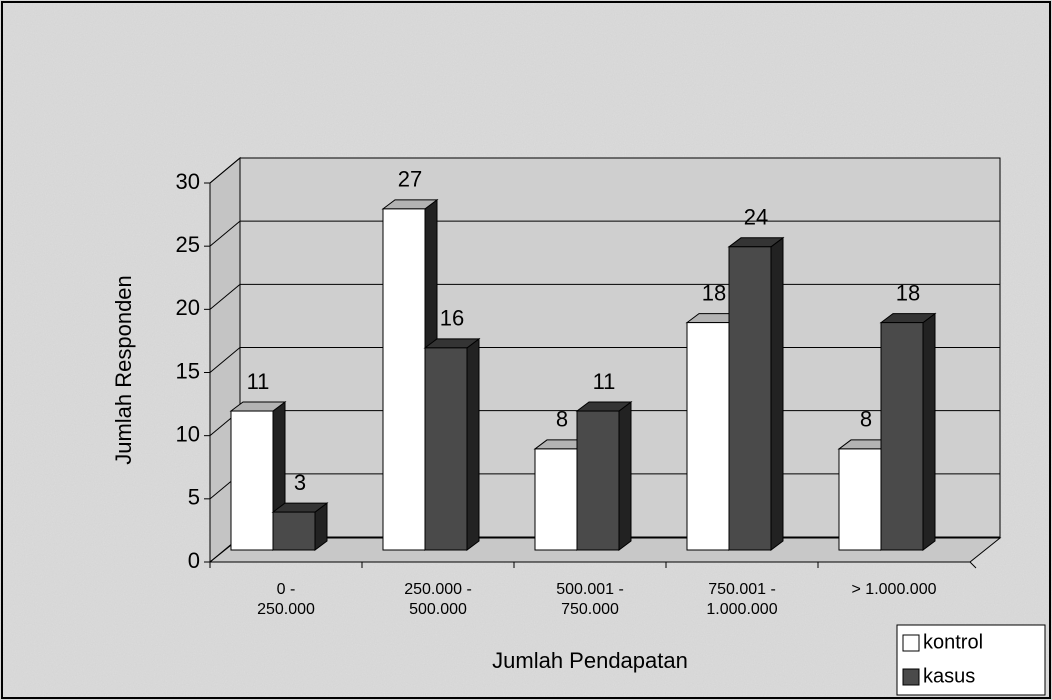 The image size is (1052, 700). What do you see at coordinates (188, 307) in the screenshot?
I see `y-tick-label: 20` at bounding box center [188, 307].